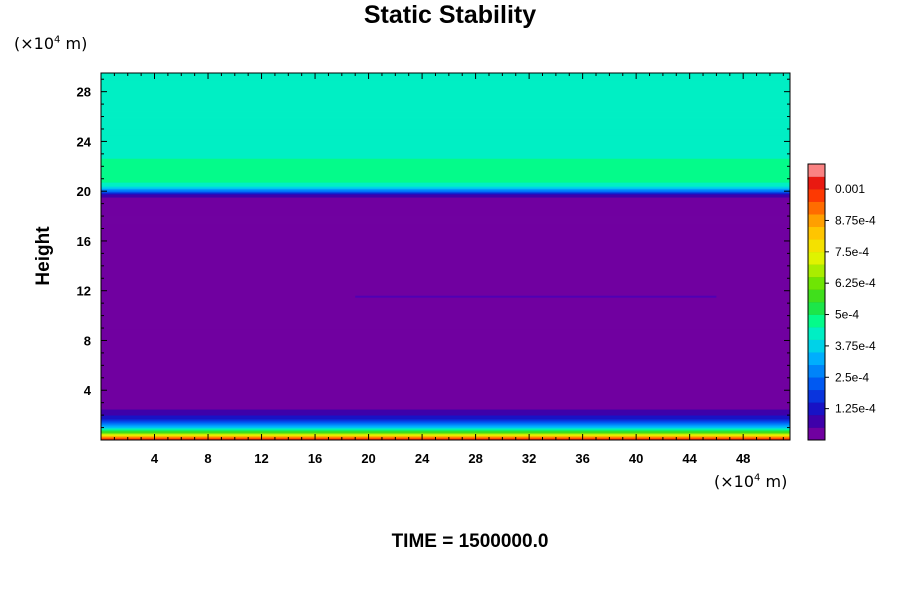 This screenshot has width=900, height=600. What do you see at coordinates (84, 191) in the screenshot?
I see `y-tick-label: 20` at bounding box center [84, 191].